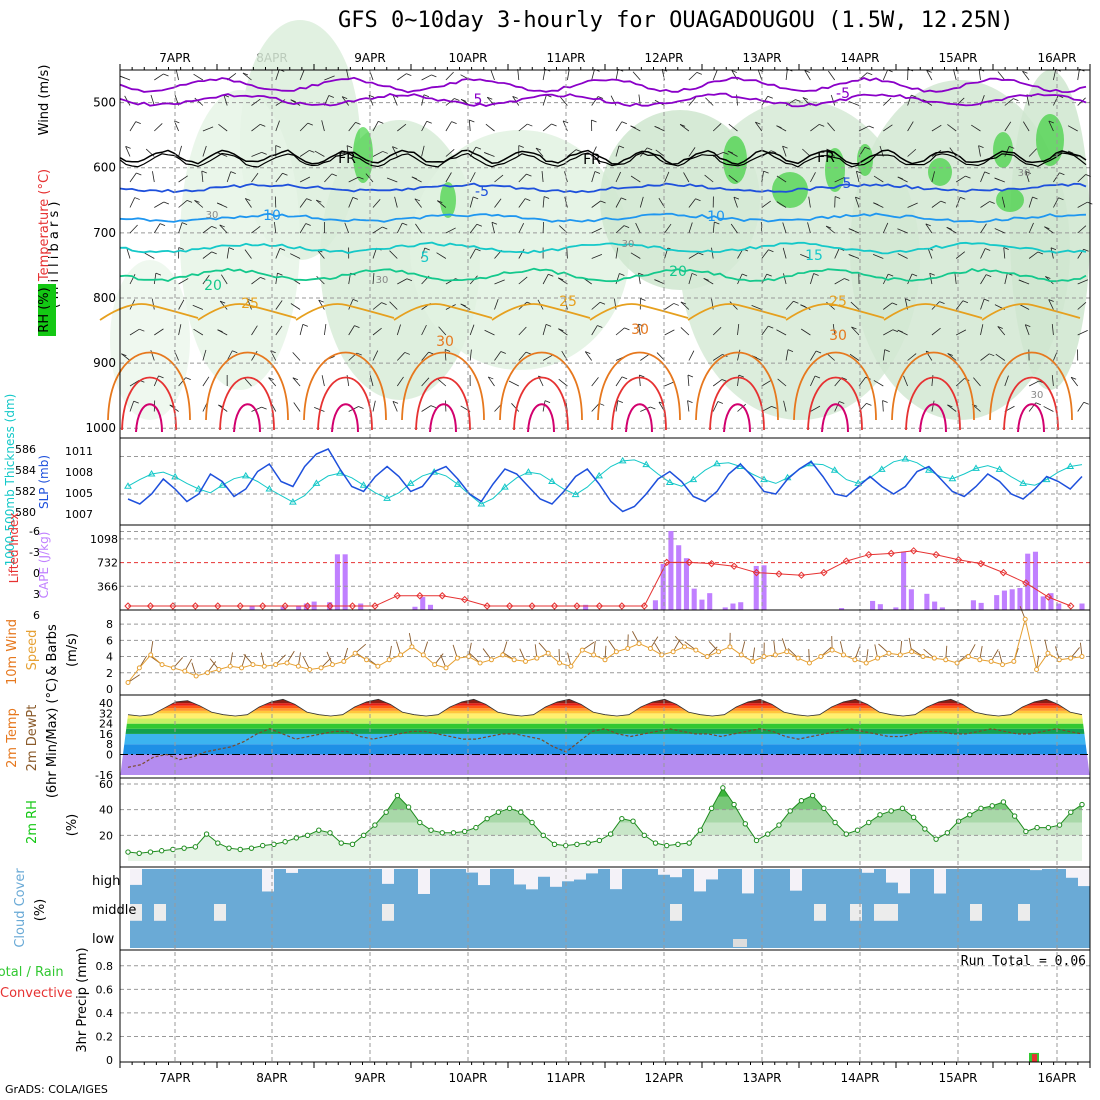 This screenshot has height=1100, width=1100. I want to click on run-total: Run Total = 0.06, so click(1023, 961).